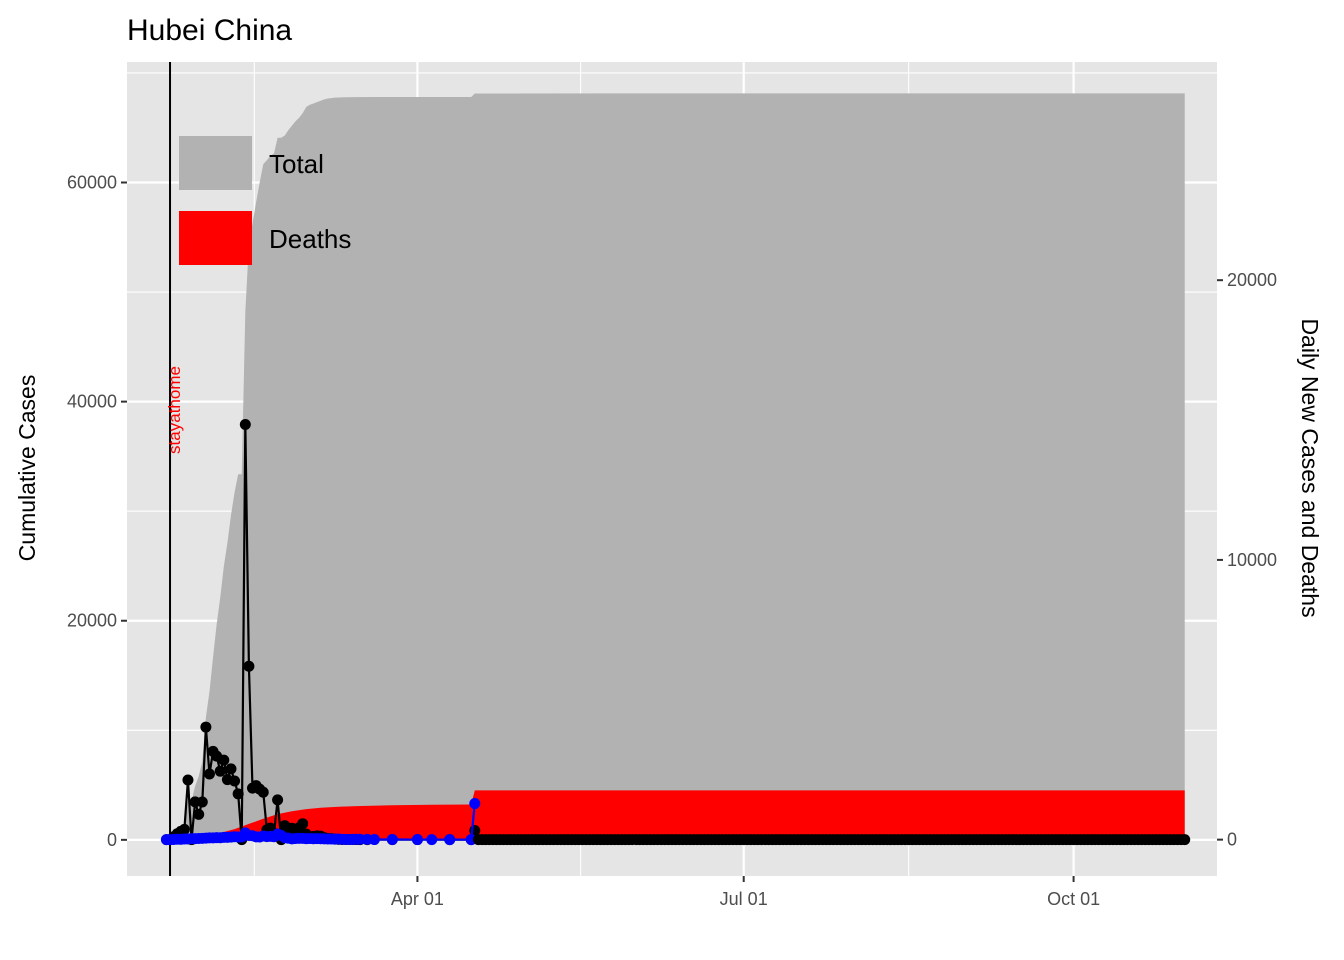 The image size is (1344, 960). What do you see at coordinates (215, 238) in the screenshot?
I see `legend-key-deaths` at bounding box center [215, 238].